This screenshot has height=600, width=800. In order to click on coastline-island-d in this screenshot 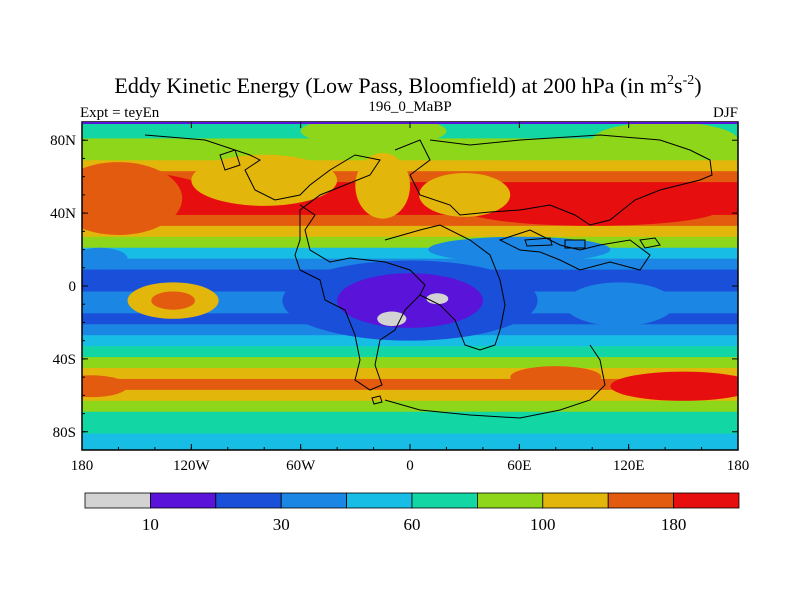, I will do `click(377, 400)`.